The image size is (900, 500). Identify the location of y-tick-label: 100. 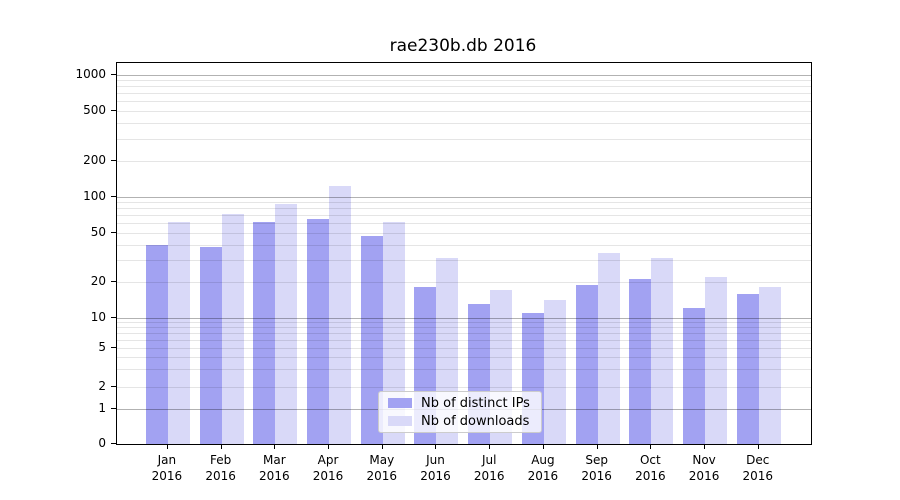
(94, 195).